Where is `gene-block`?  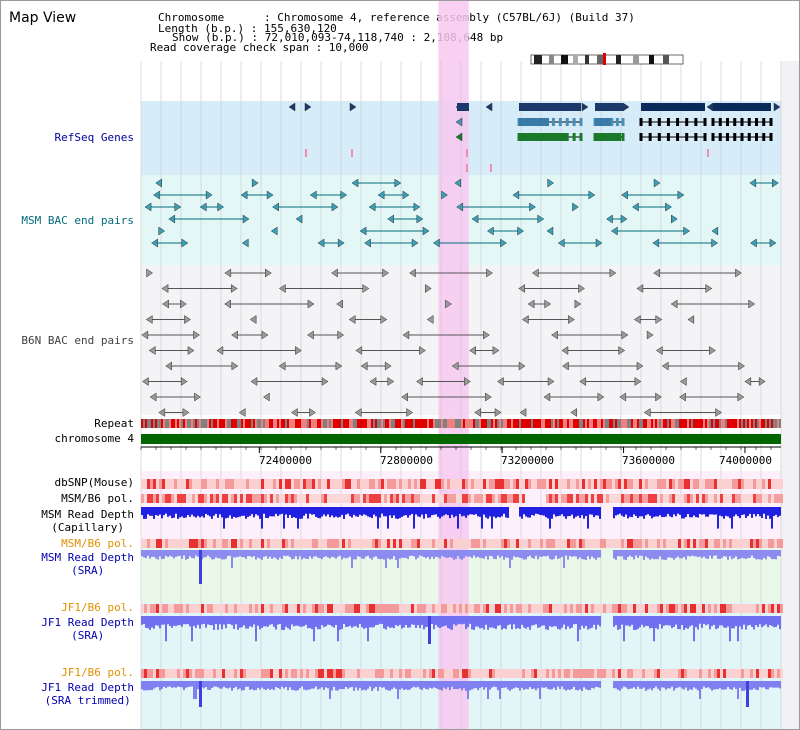 gene-block is located at coordinates (608, 137).